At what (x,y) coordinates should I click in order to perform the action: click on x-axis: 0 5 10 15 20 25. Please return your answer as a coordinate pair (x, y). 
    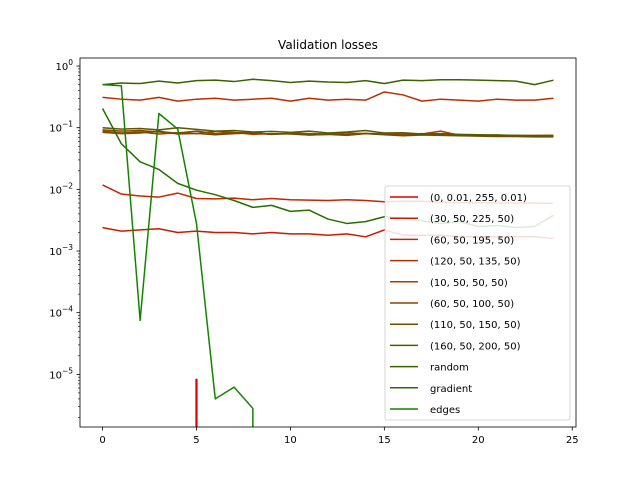
    Looking at the image, I should click on (339, 436).